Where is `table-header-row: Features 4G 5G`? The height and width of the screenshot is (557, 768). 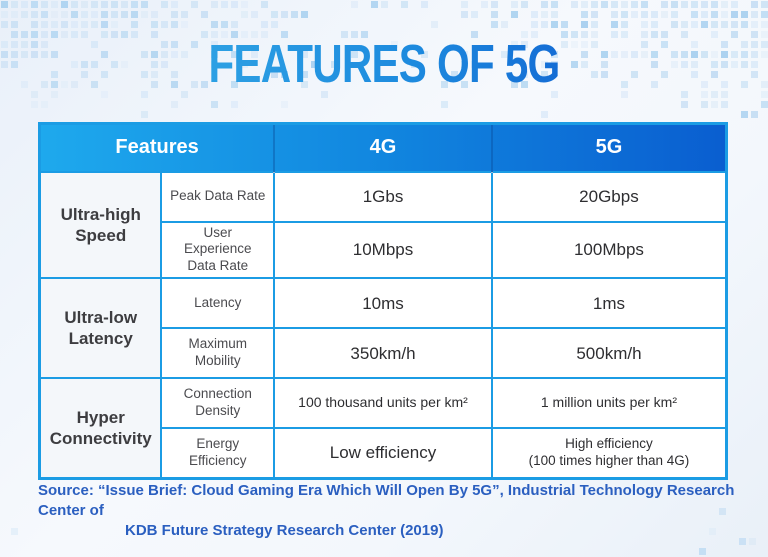 table-header-row: Features 4G 5G is located at coordinates (383, 147).